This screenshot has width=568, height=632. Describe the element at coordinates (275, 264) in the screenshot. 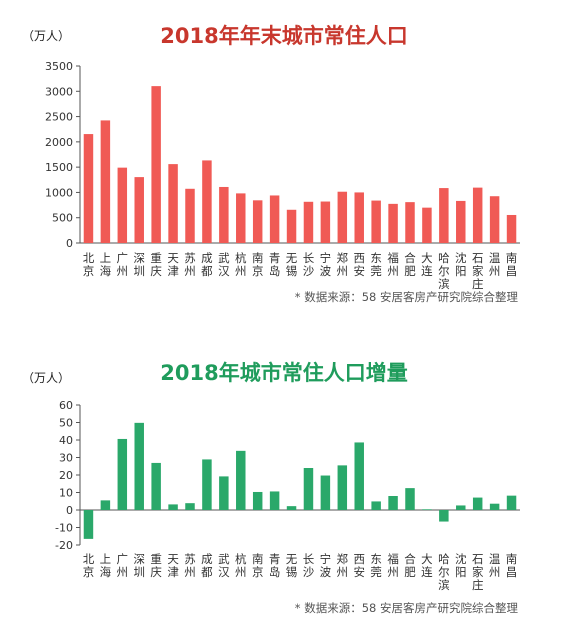

I see `category-label: 青岛` at that location.